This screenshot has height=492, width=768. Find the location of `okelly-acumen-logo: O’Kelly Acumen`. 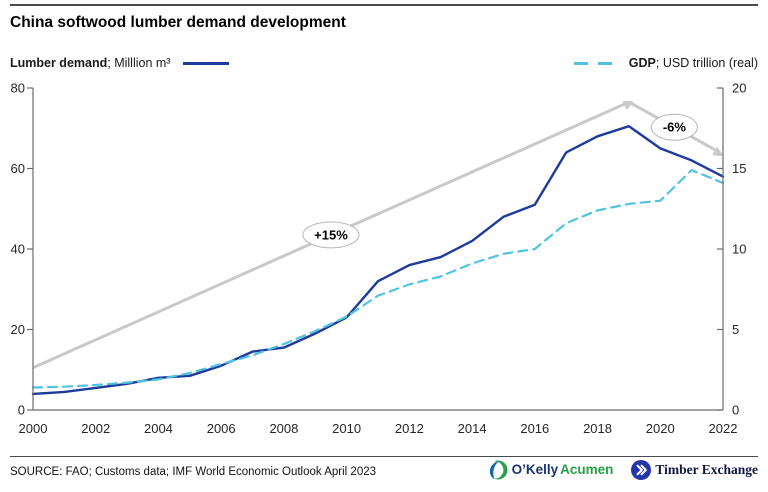

okelly-acumen-logo: O’Kelly Acumen is located at coordinates (550, 470).